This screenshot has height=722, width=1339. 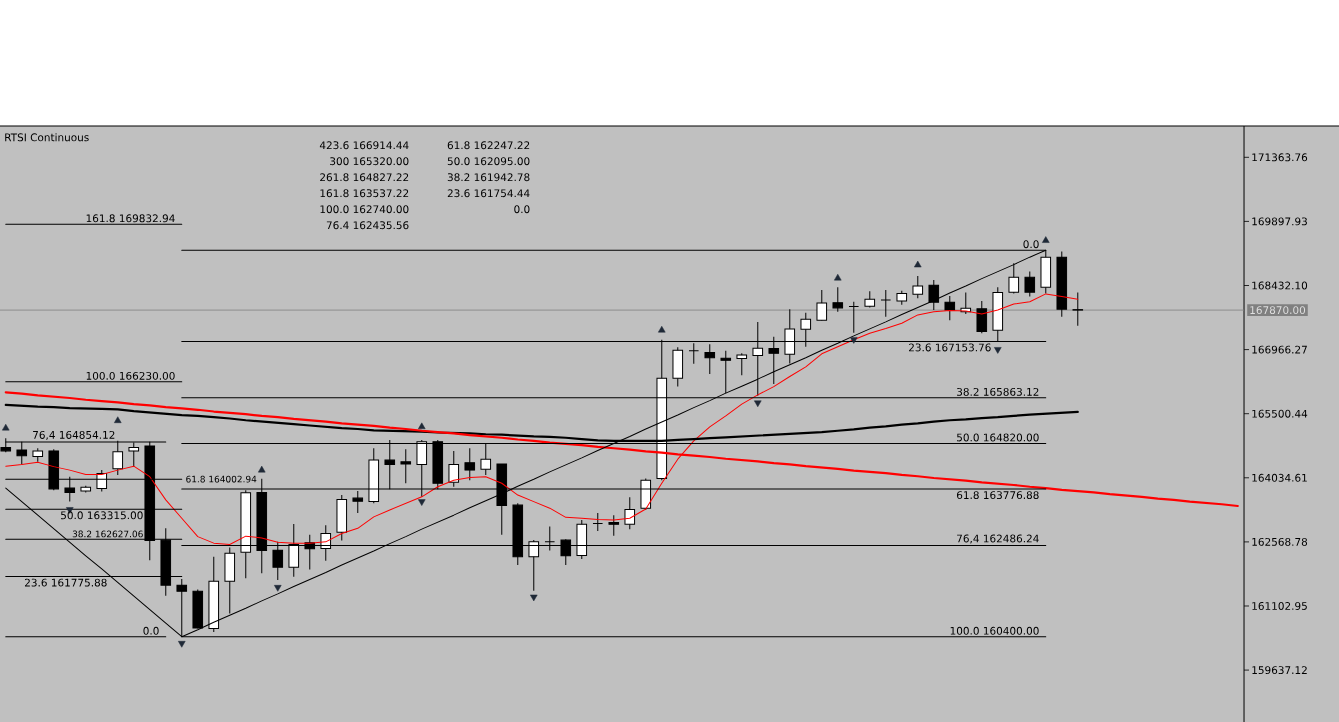 I want to click on annotation: 23.6 161754.44, so click(x=488, y=193).